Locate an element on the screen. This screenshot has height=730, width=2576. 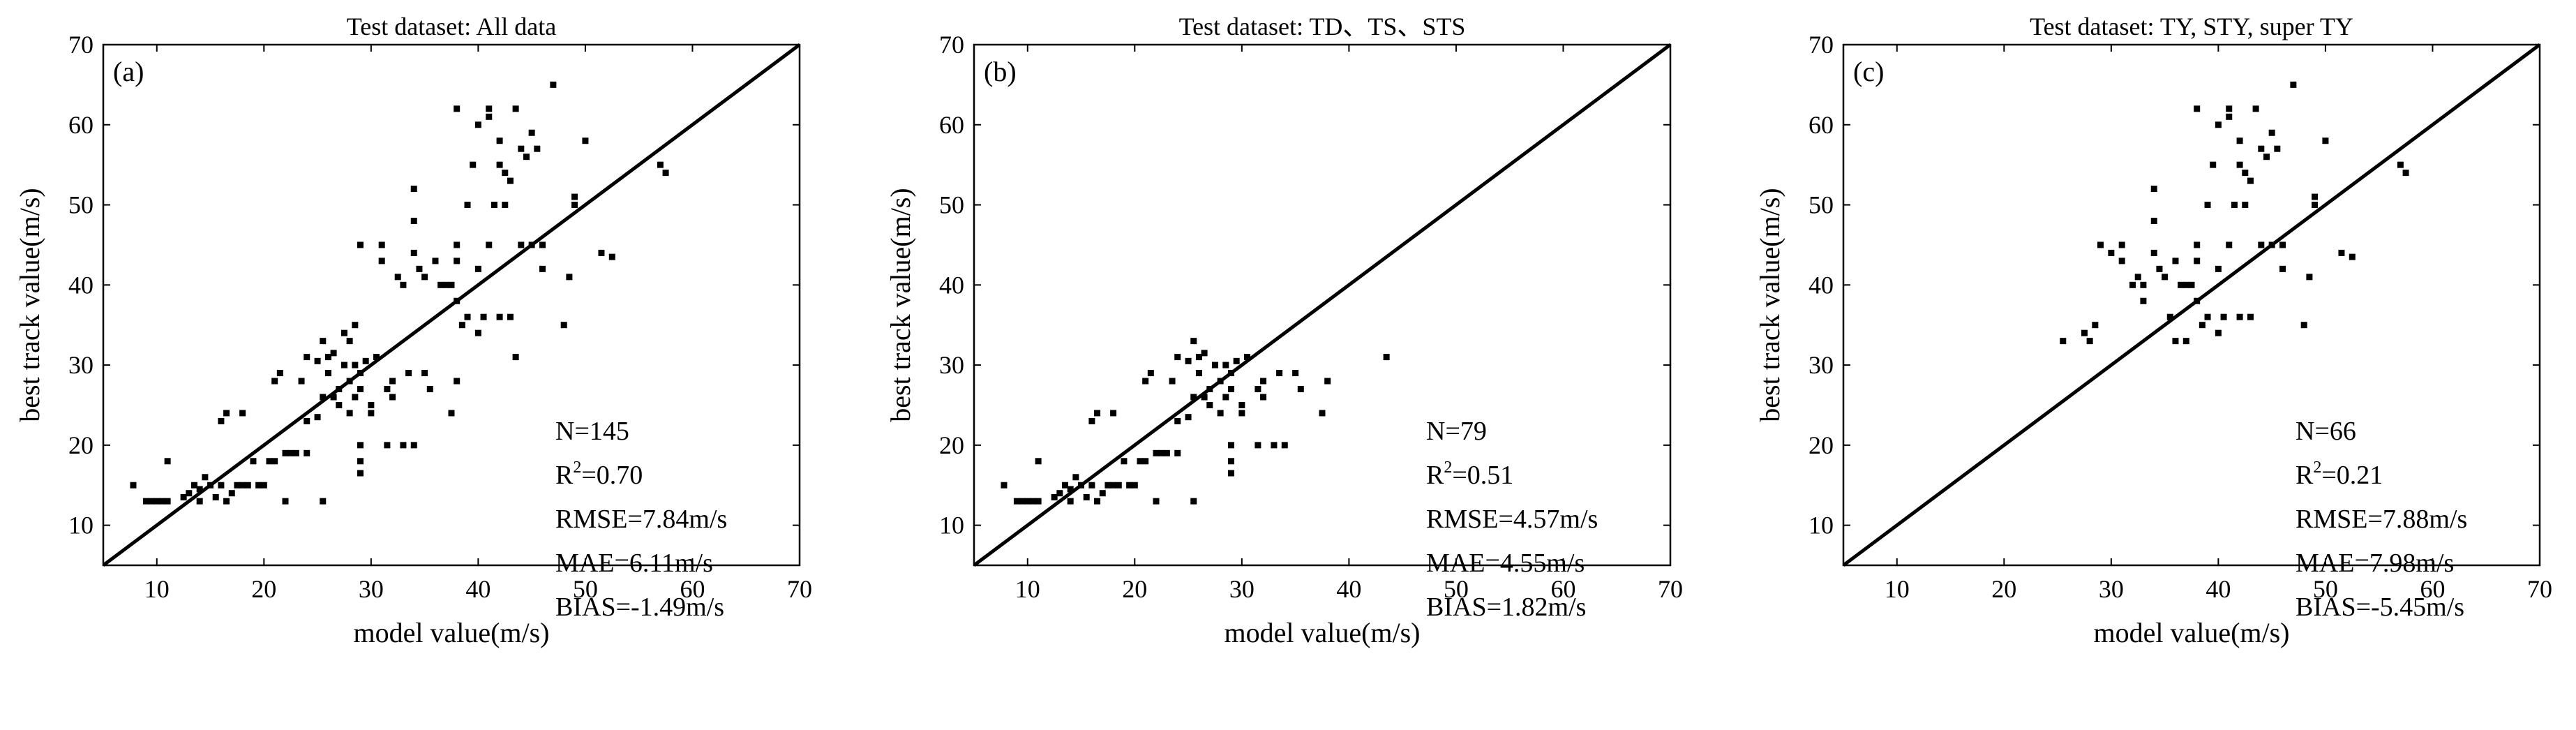
y-tick-label: 60 is located at coordinates (80, 125).